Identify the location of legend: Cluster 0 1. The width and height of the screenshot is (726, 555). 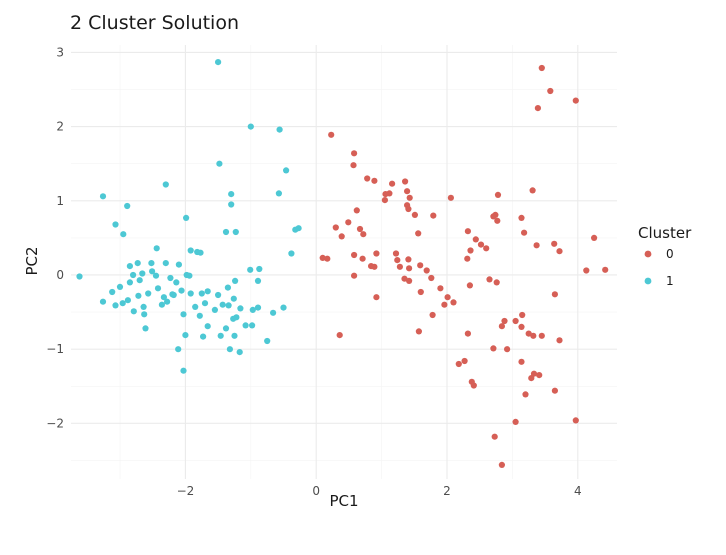
(665, 256).